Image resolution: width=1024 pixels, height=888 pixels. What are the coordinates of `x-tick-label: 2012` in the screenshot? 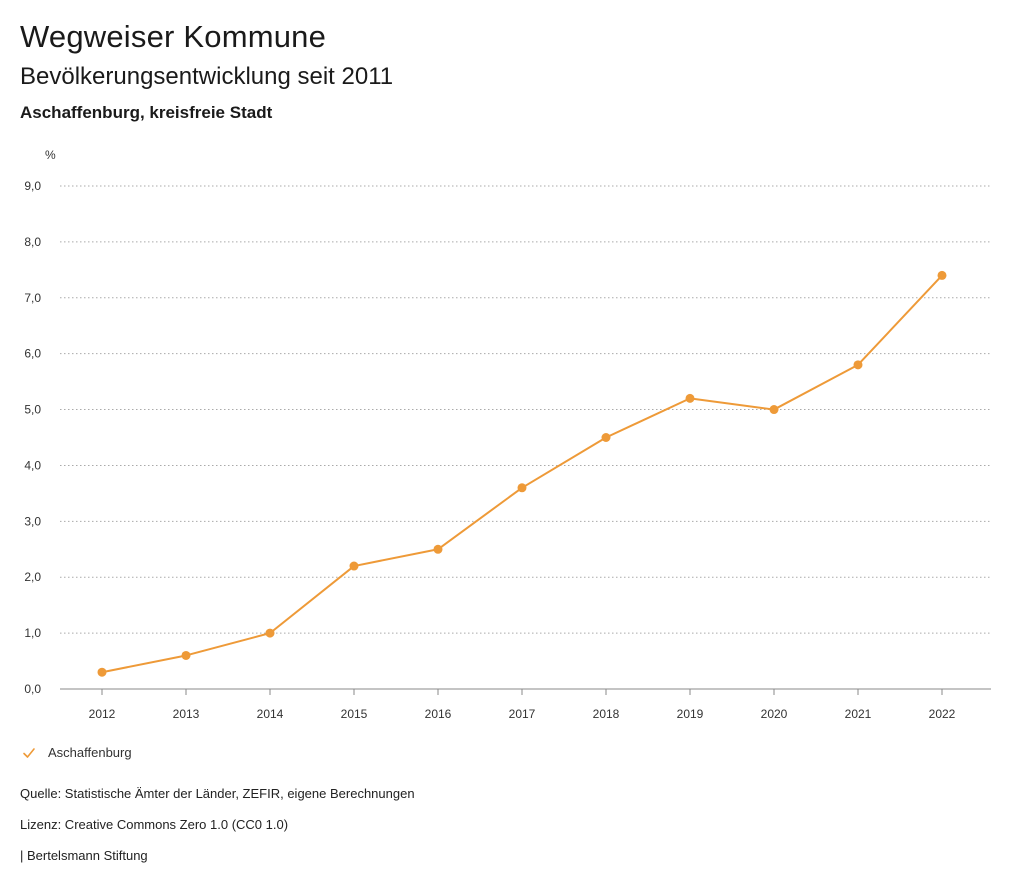 It's located at (102, 714).